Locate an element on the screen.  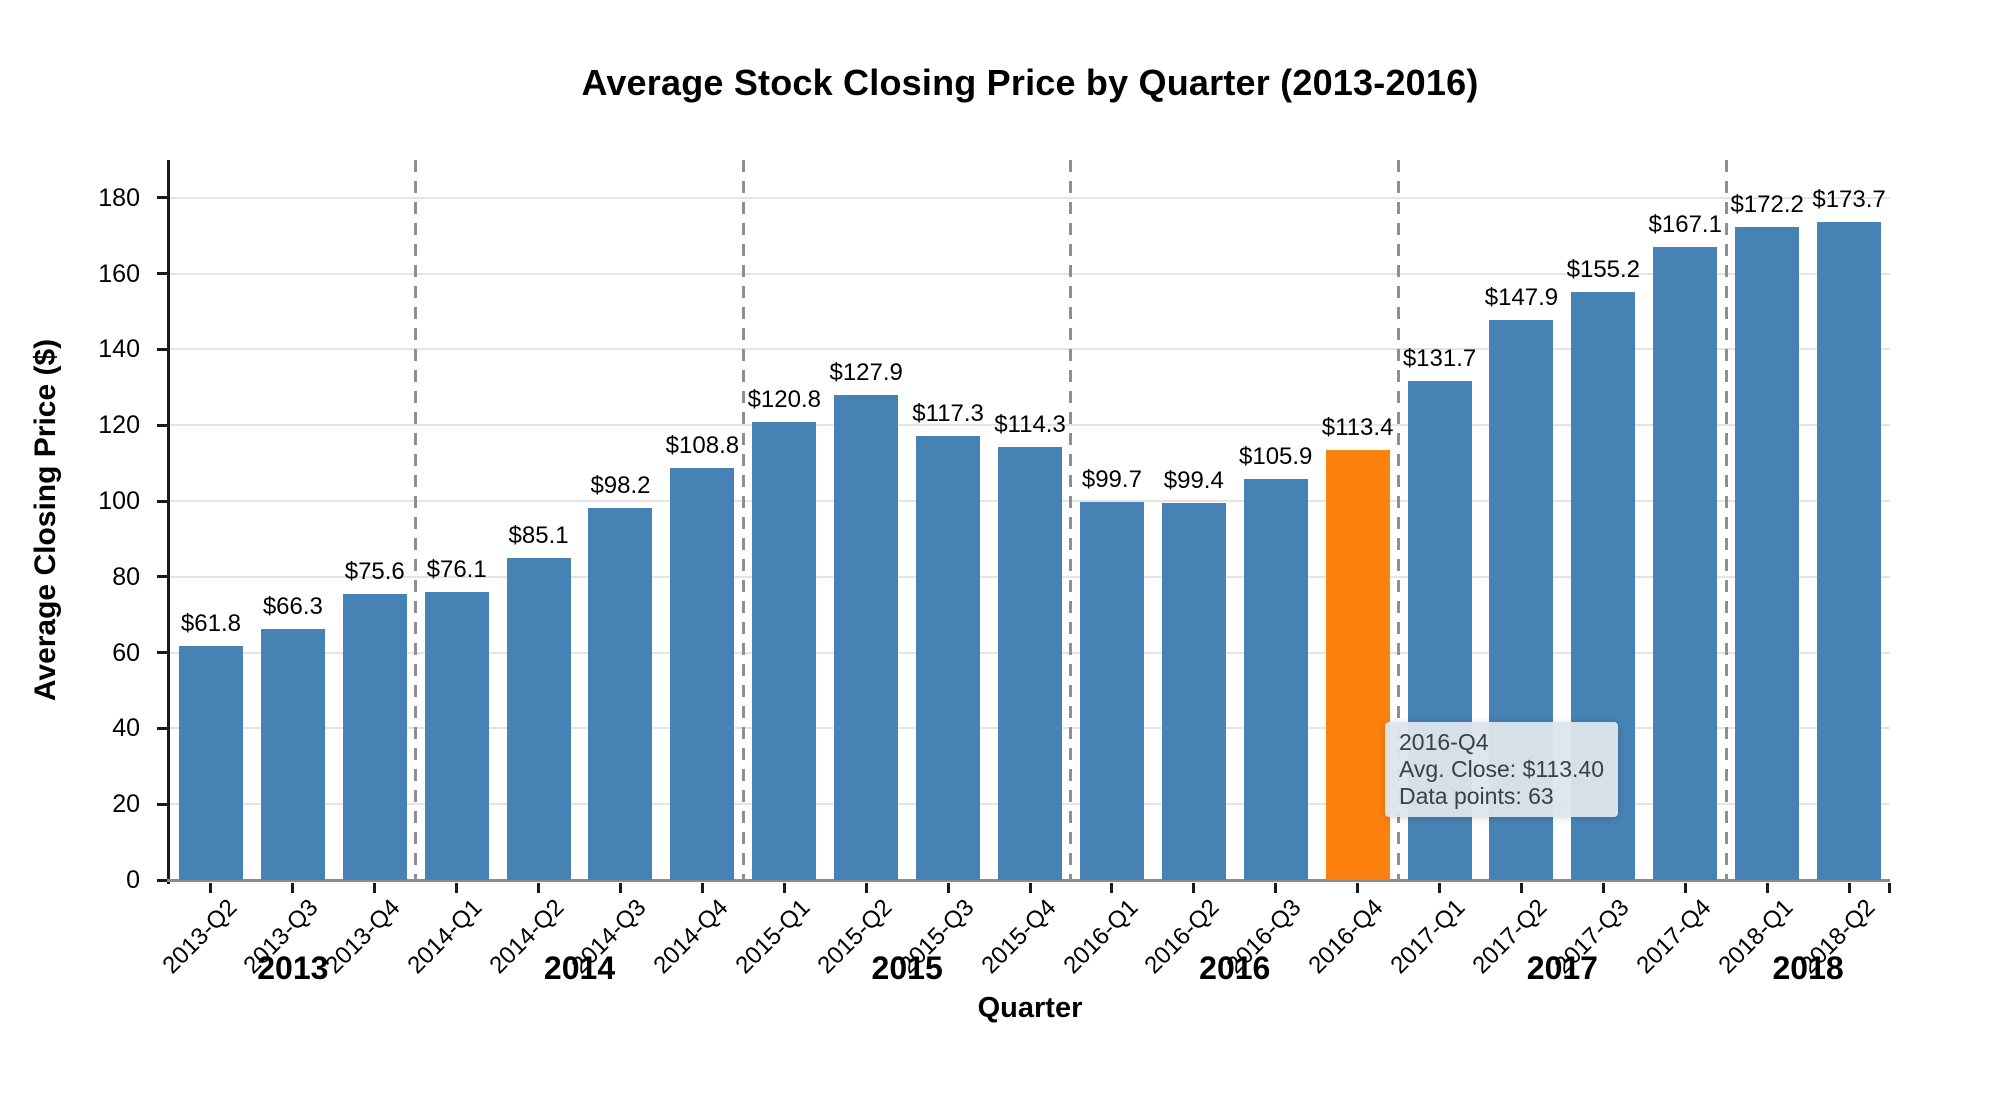
tooltip-avg-close: Avg. Close: $113.40 is located at coordinates (1502, 769).